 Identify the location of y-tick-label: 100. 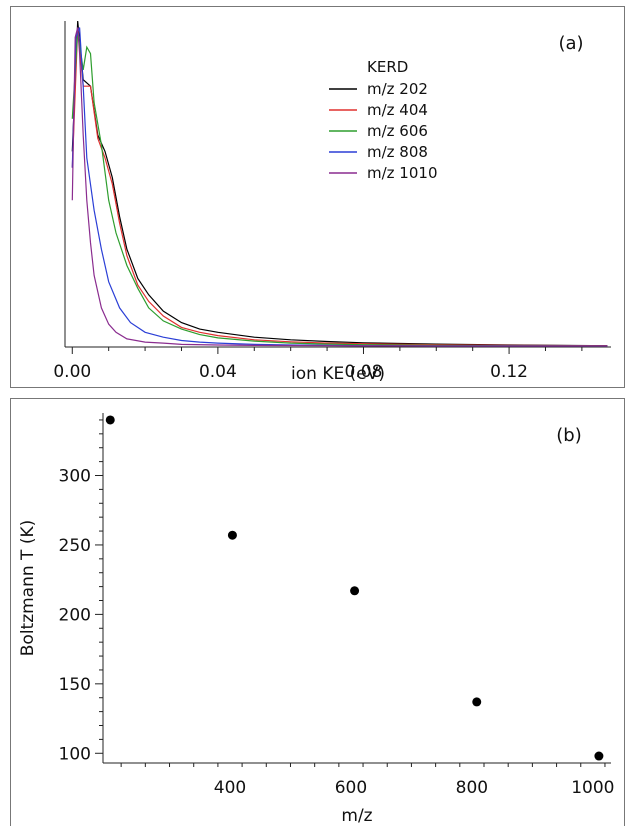
(75, 754).